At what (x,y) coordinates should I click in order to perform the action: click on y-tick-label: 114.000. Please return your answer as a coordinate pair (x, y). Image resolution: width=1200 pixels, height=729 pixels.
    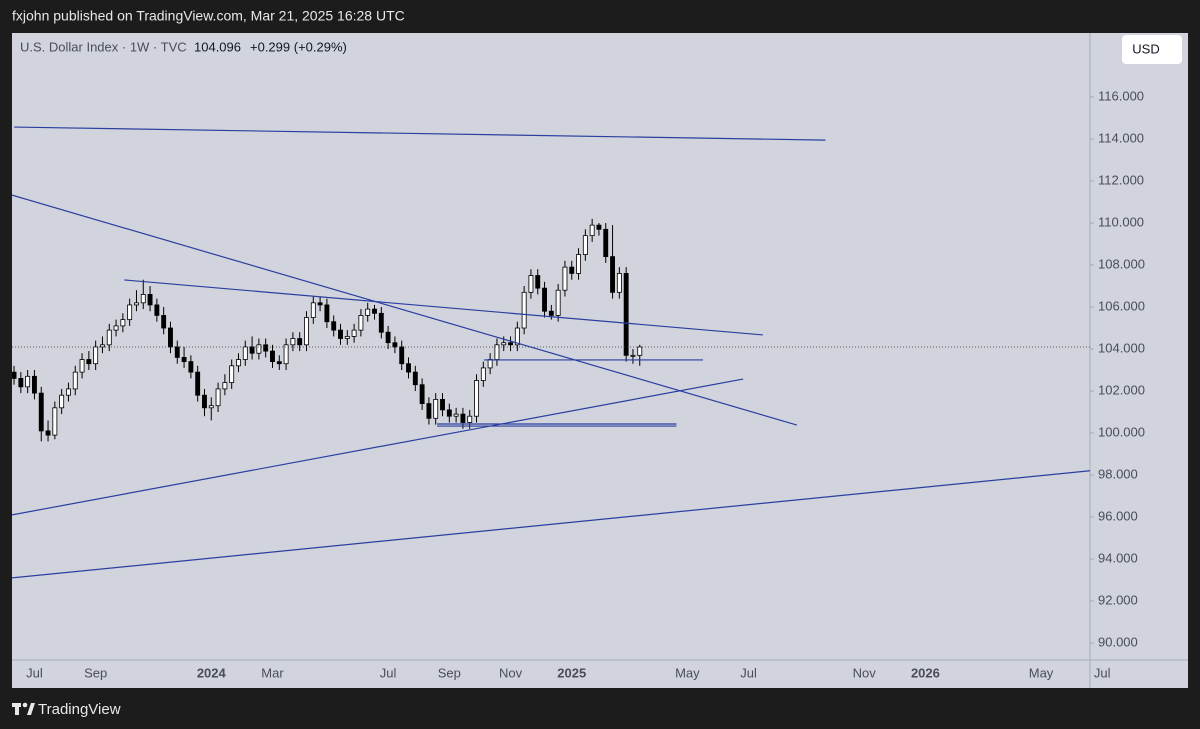
    Looking at the image, I should click on (1121, 137).